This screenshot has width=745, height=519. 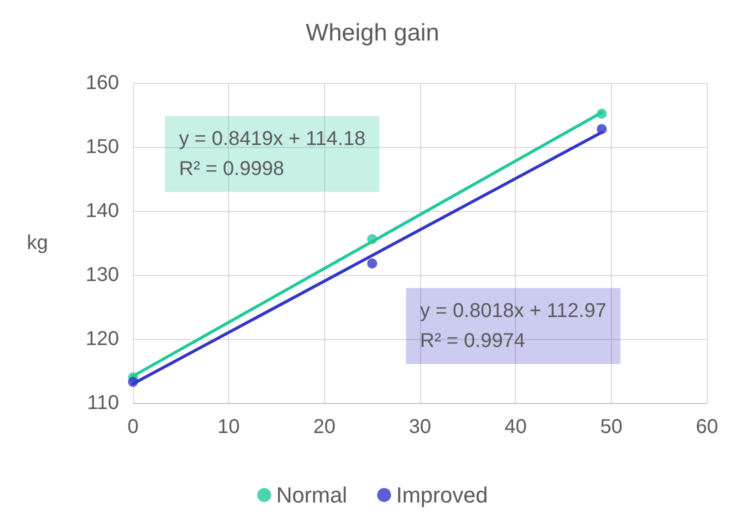 I want to click on y-tick-label: 110, so click(x=103, y=403).